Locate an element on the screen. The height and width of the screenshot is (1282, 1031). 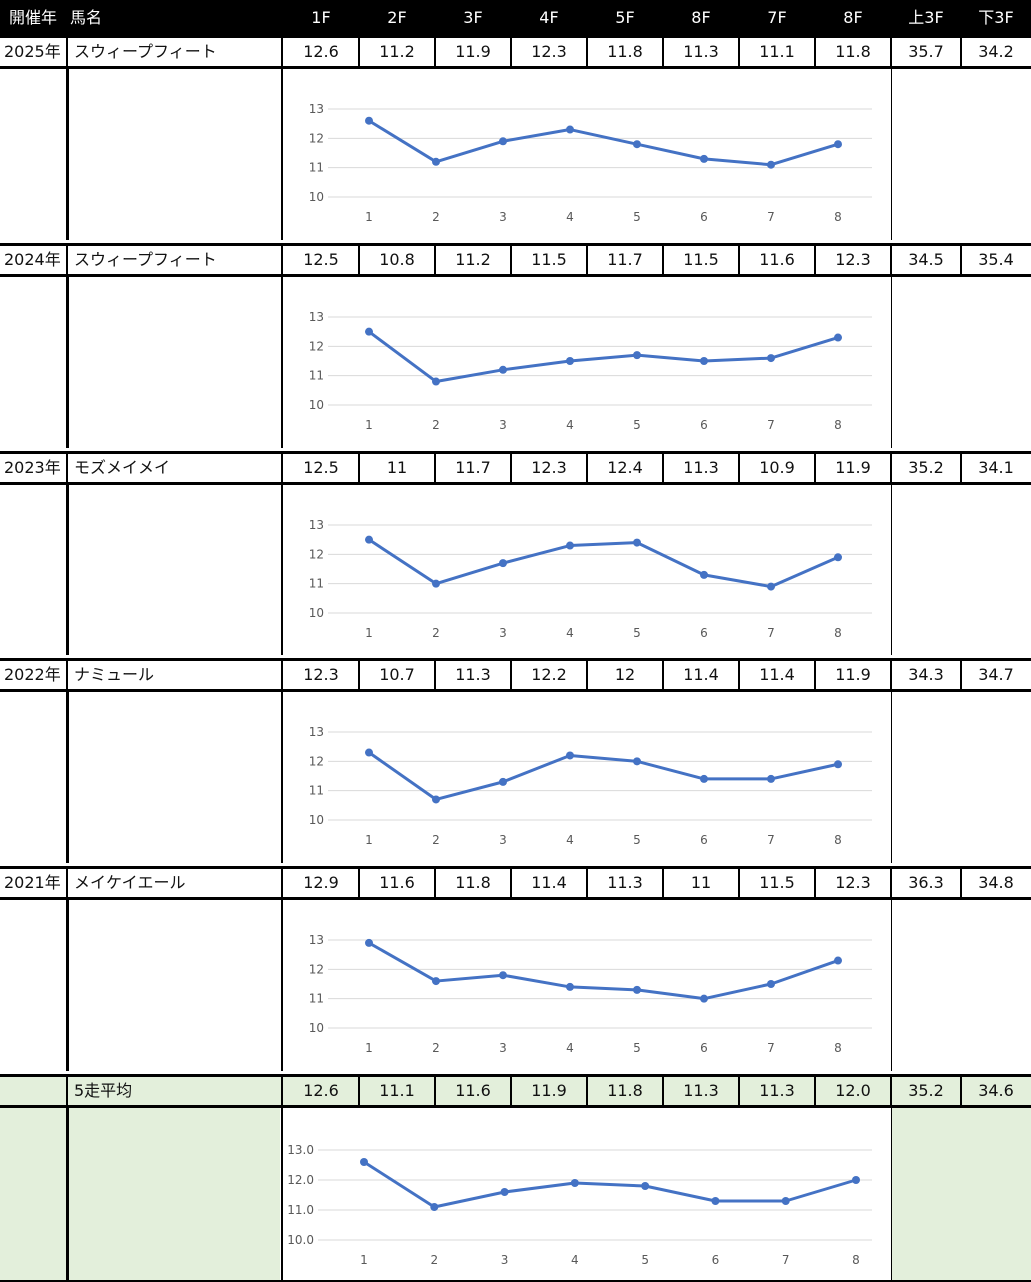
row-split-value: 34.7 is located at coordinates (996, 674).